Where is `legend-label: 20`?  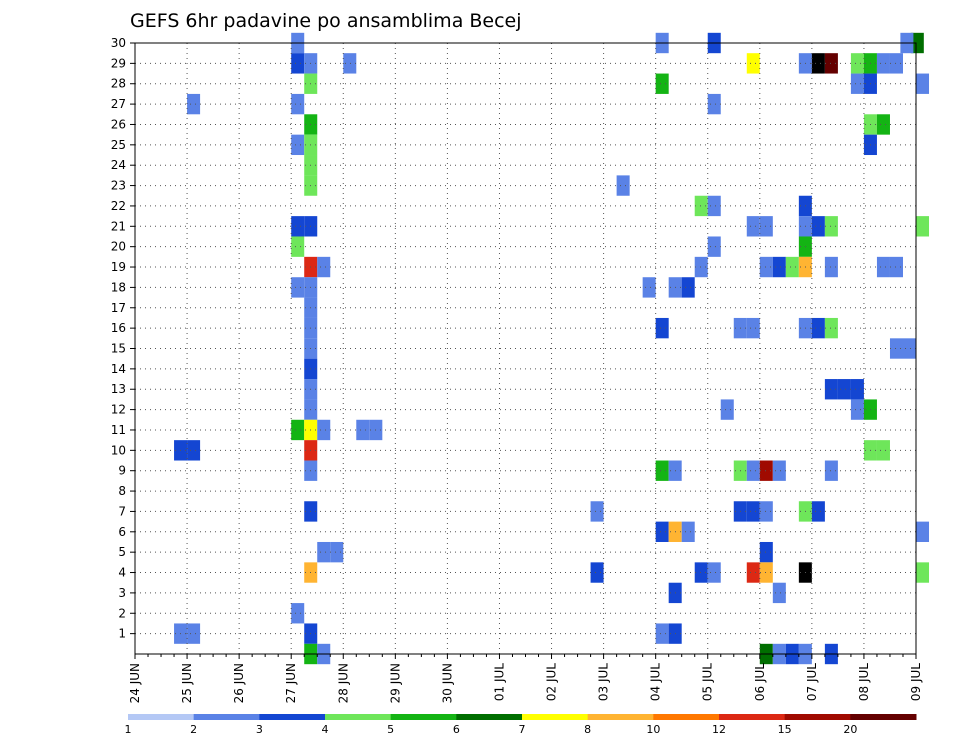
legend-label: 20 is located at coordinates (850, 729).